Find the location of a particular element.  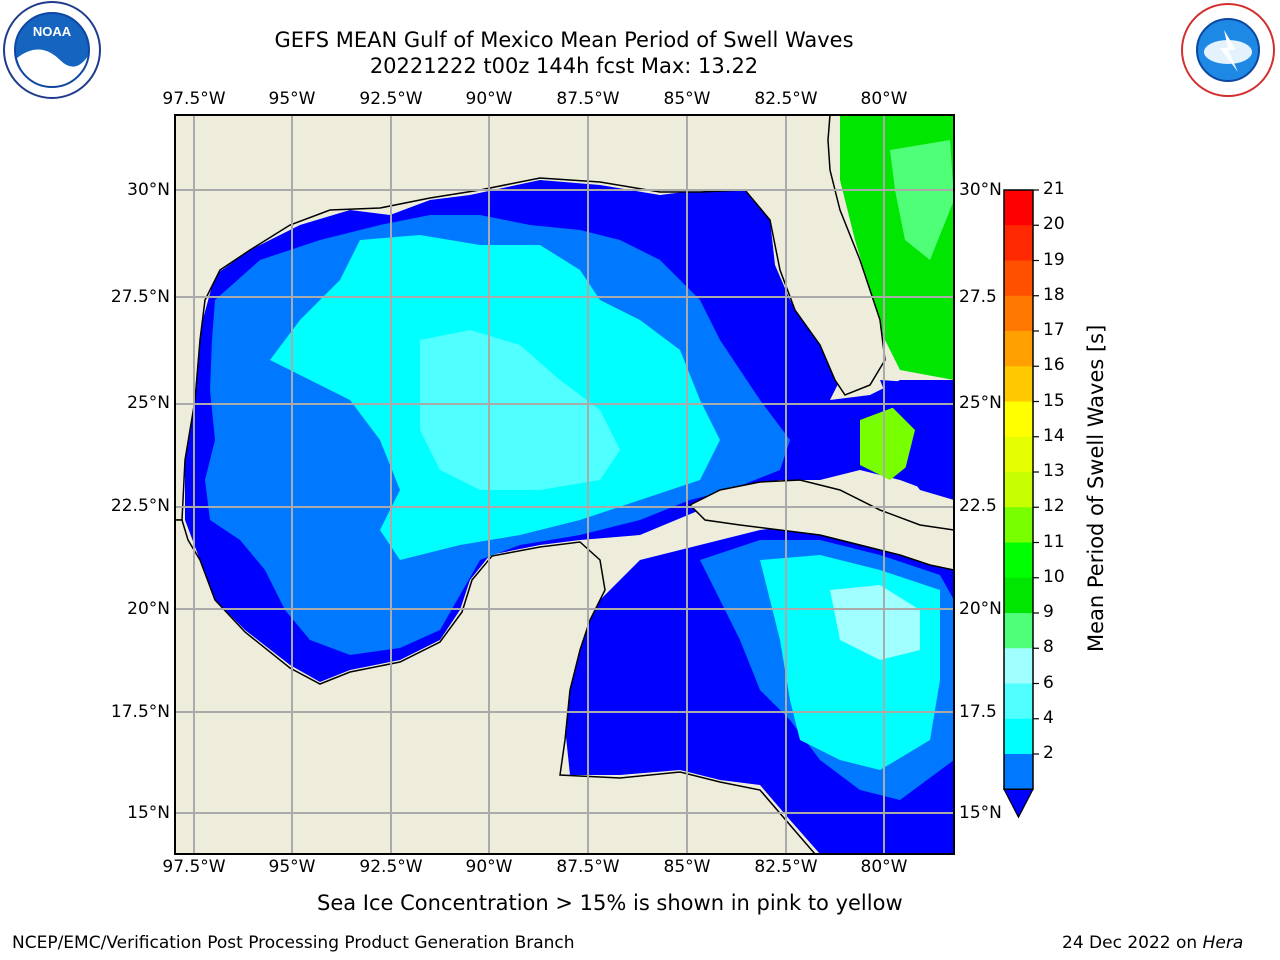

gulf-swell-field-light is located at coordinates (520, 410).